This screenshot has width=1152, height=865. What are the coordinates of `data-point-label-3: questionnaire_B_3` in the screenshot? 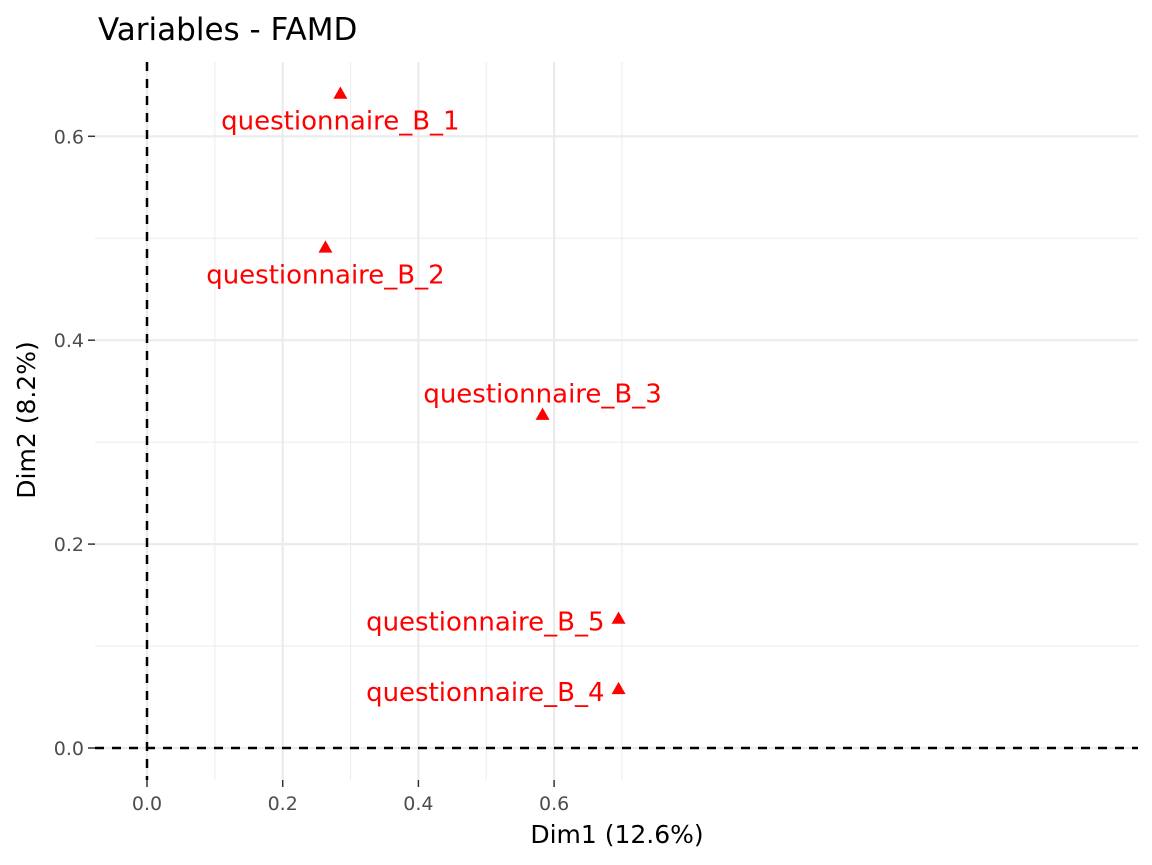 It's located at (542, 395).